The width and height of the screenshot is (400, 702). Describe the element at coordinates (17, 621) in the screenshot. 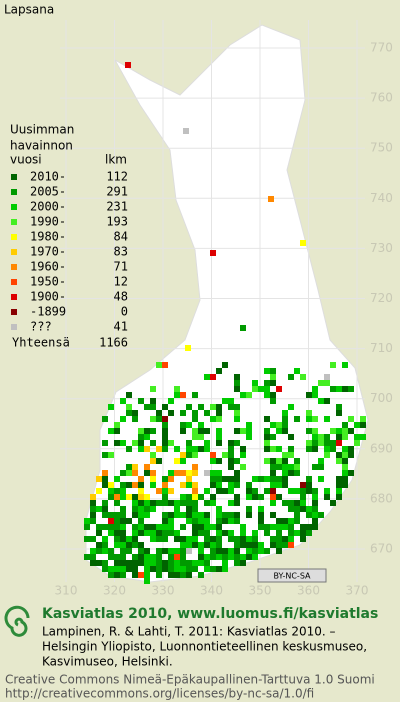

I see `logo` at that location.